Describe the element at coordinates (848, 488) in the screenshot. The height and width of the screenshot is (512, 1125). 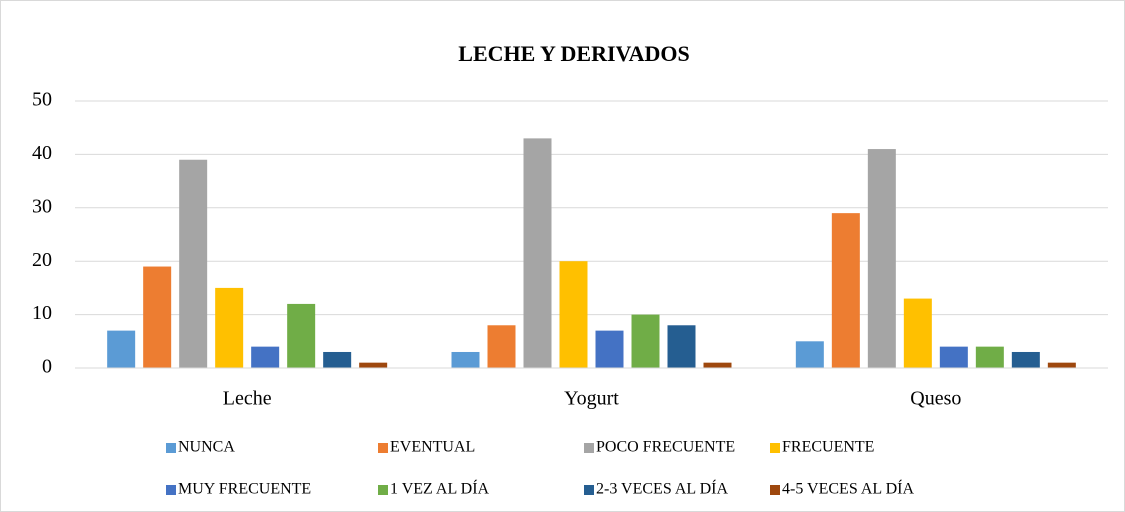
I see `legend-label: 4-5 VECES AL DÍA` at that location.